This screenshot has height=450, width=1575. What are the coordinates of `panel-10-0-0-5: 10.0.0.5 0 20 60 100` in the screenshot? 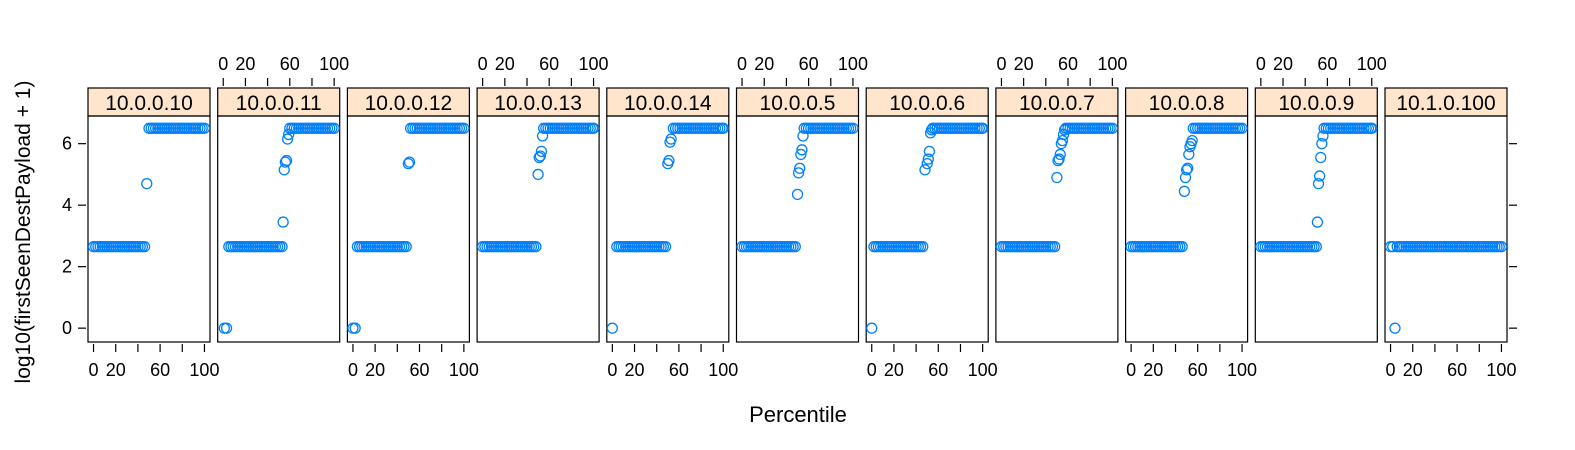 It's located at (801, 198).